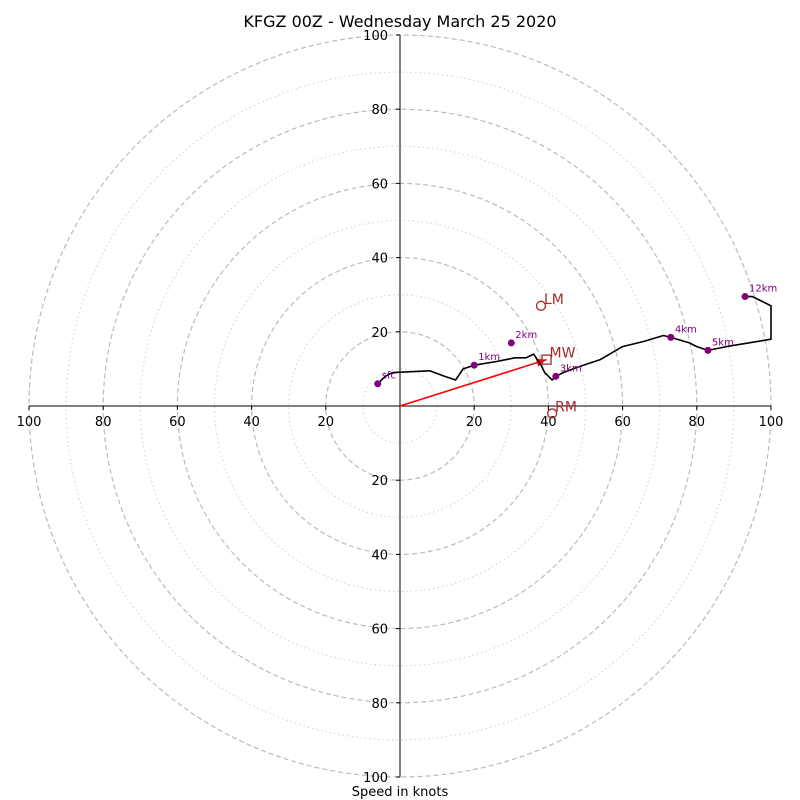  What do you see at coordinates (400, 792) in the screenshot?
I see `x-axis-label: Speed in knots` at bounding box center [400, 792].